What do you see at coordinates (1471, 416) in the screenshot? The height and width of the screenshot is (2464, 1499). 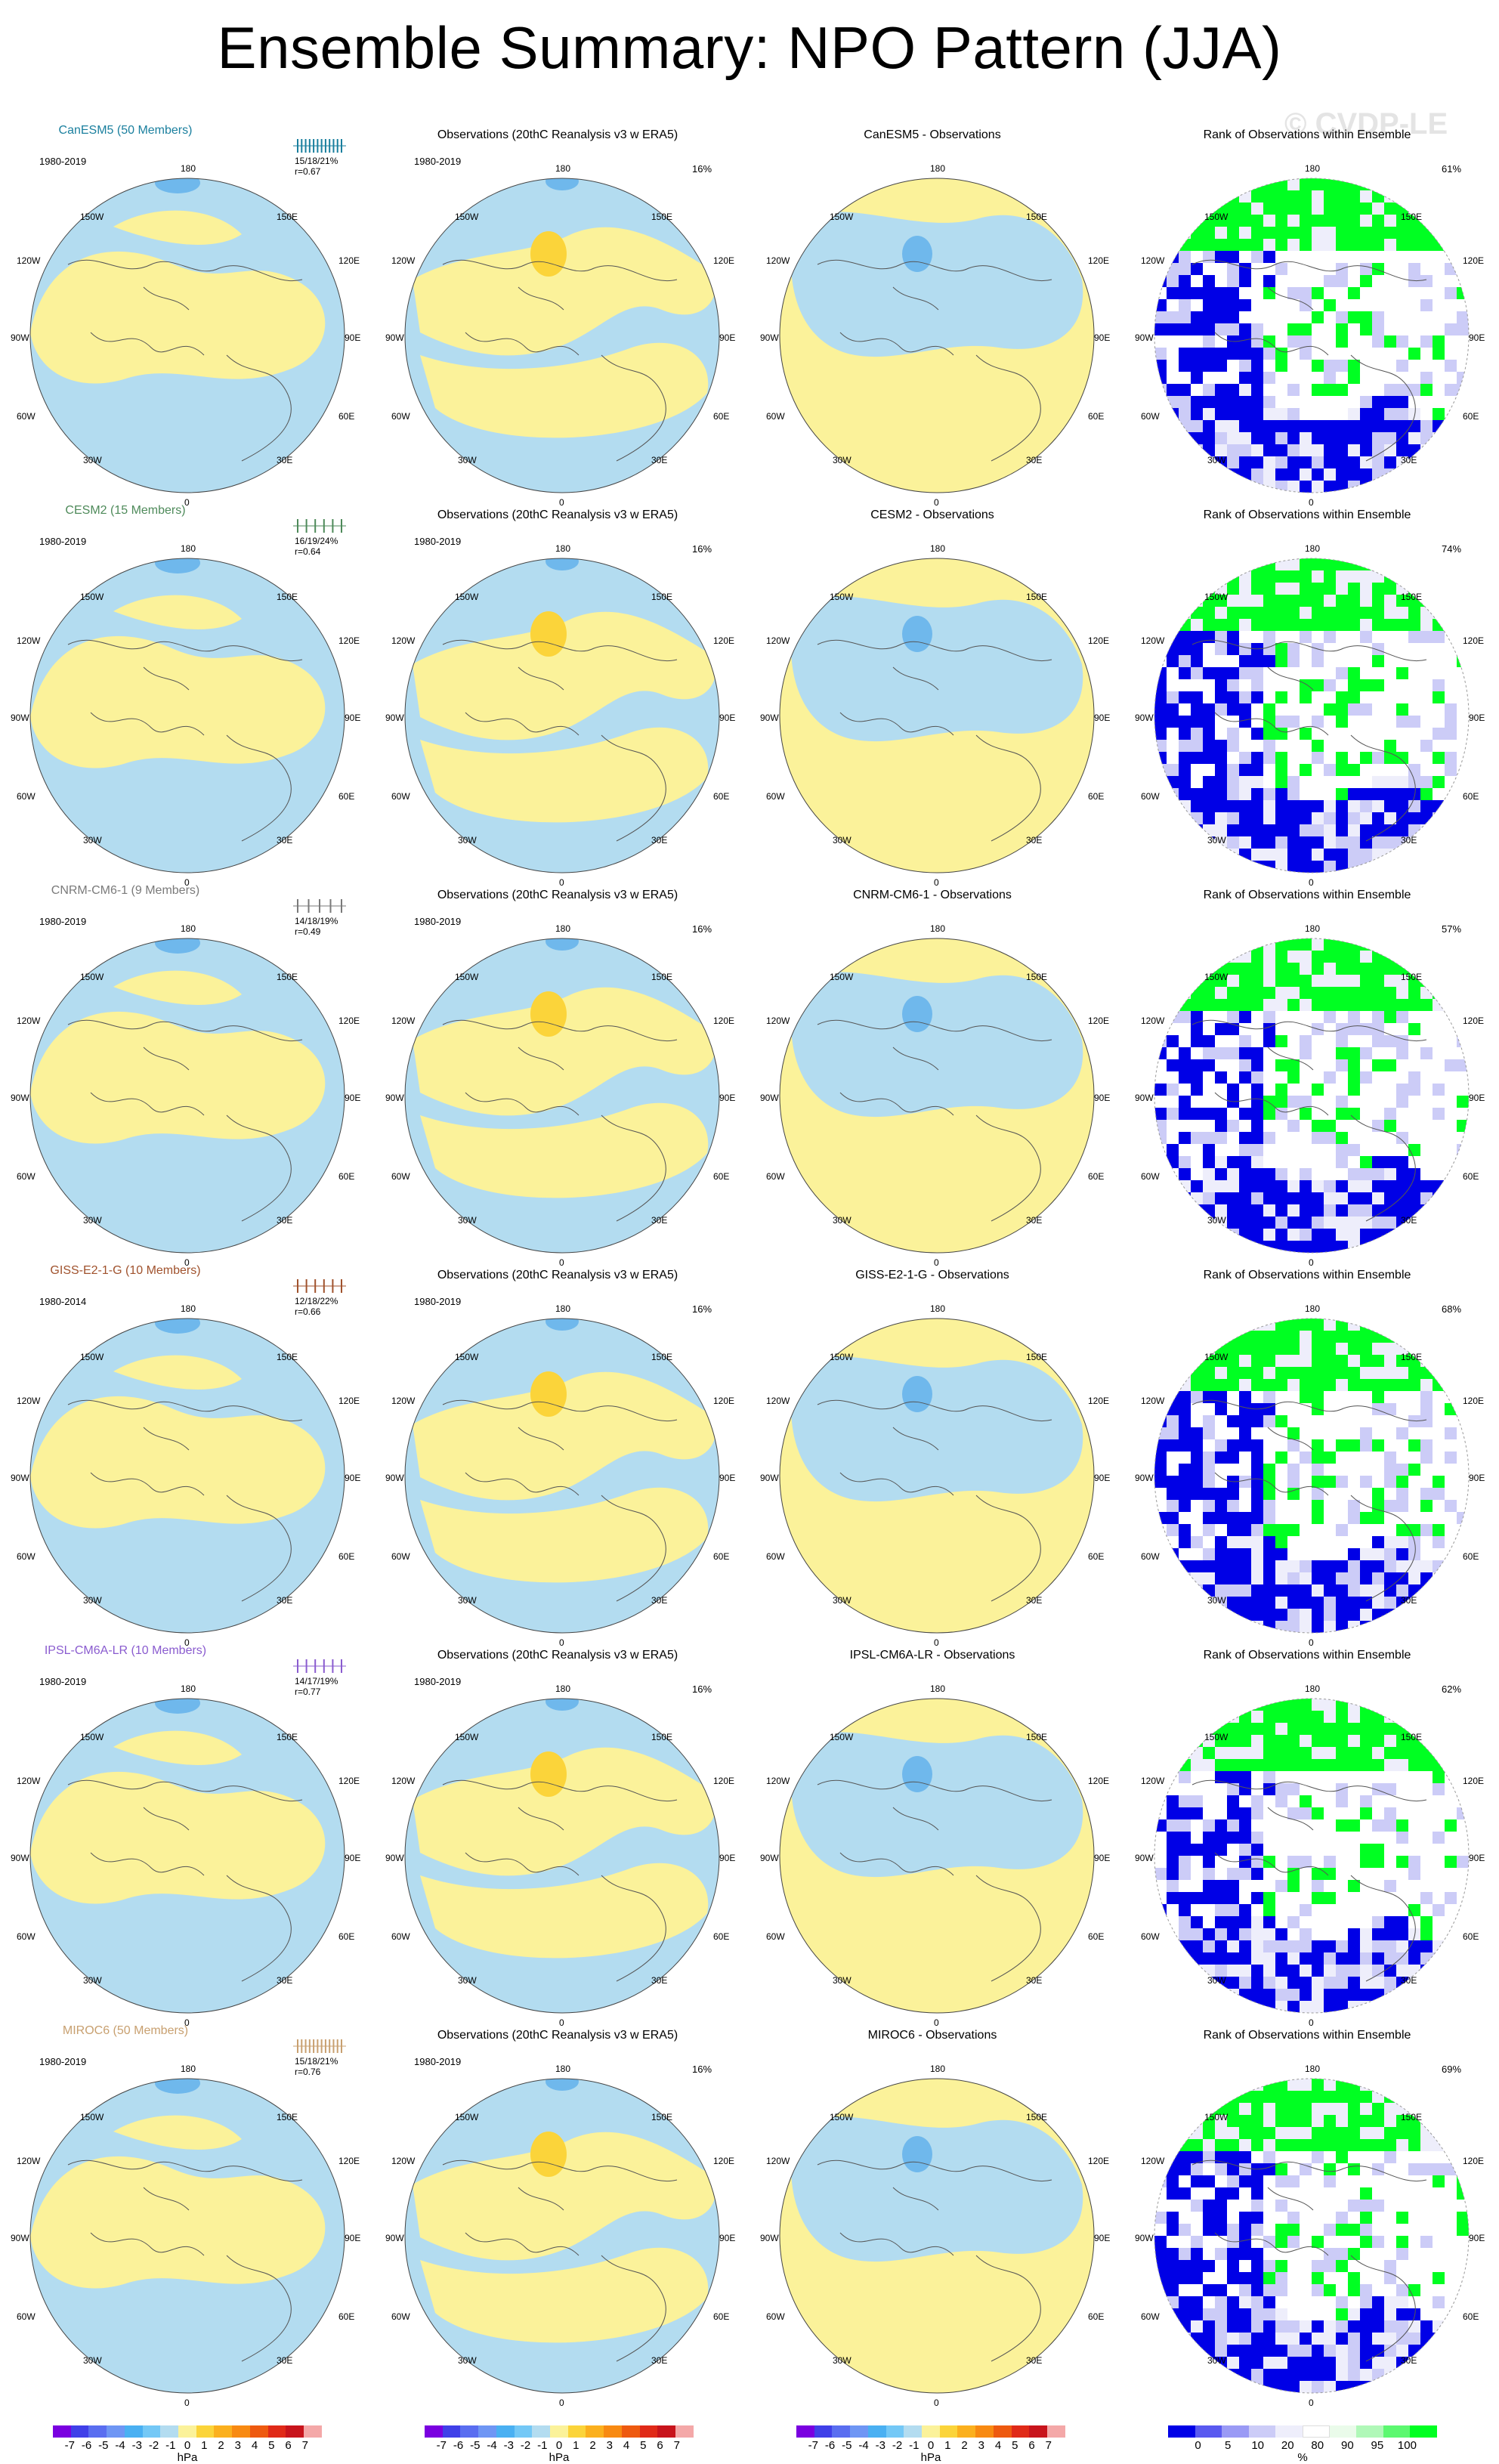 I see `longitude-label: 60E` at bounding box center [1471, 416].